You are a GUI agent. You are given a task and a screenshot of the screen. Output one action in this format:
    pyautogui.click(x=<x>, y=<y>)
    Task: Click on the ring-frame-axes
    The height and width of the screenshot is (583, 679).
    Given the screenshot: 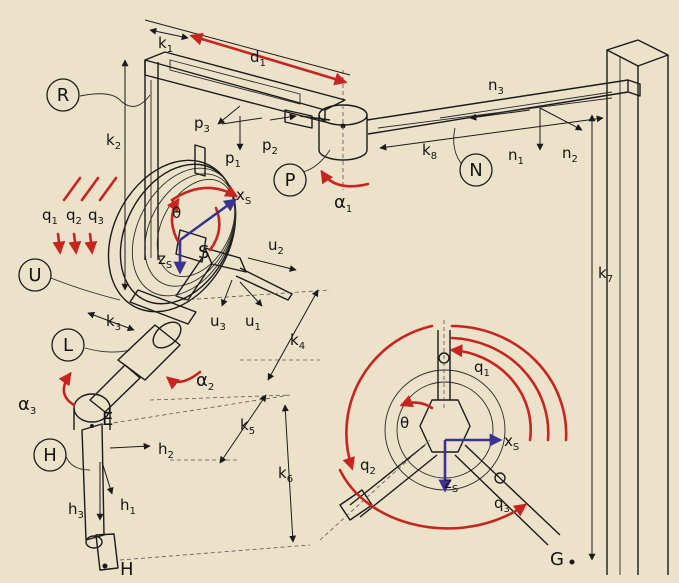 What is the action you would take?
    pyautogui.click(x=205, y=236)
    